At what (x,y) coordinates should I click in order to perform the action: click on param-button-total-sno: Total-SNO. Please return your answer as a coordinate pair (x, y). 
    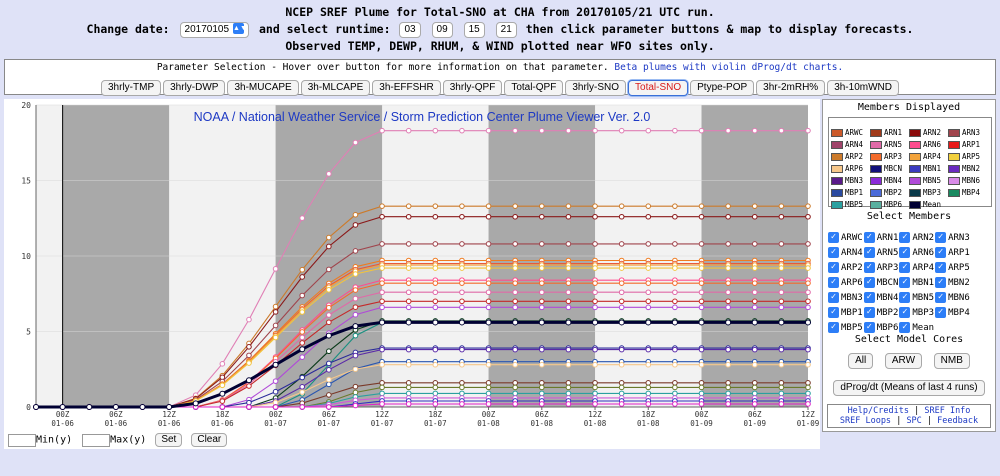
    Looking at the image, I should click on (658, 88).